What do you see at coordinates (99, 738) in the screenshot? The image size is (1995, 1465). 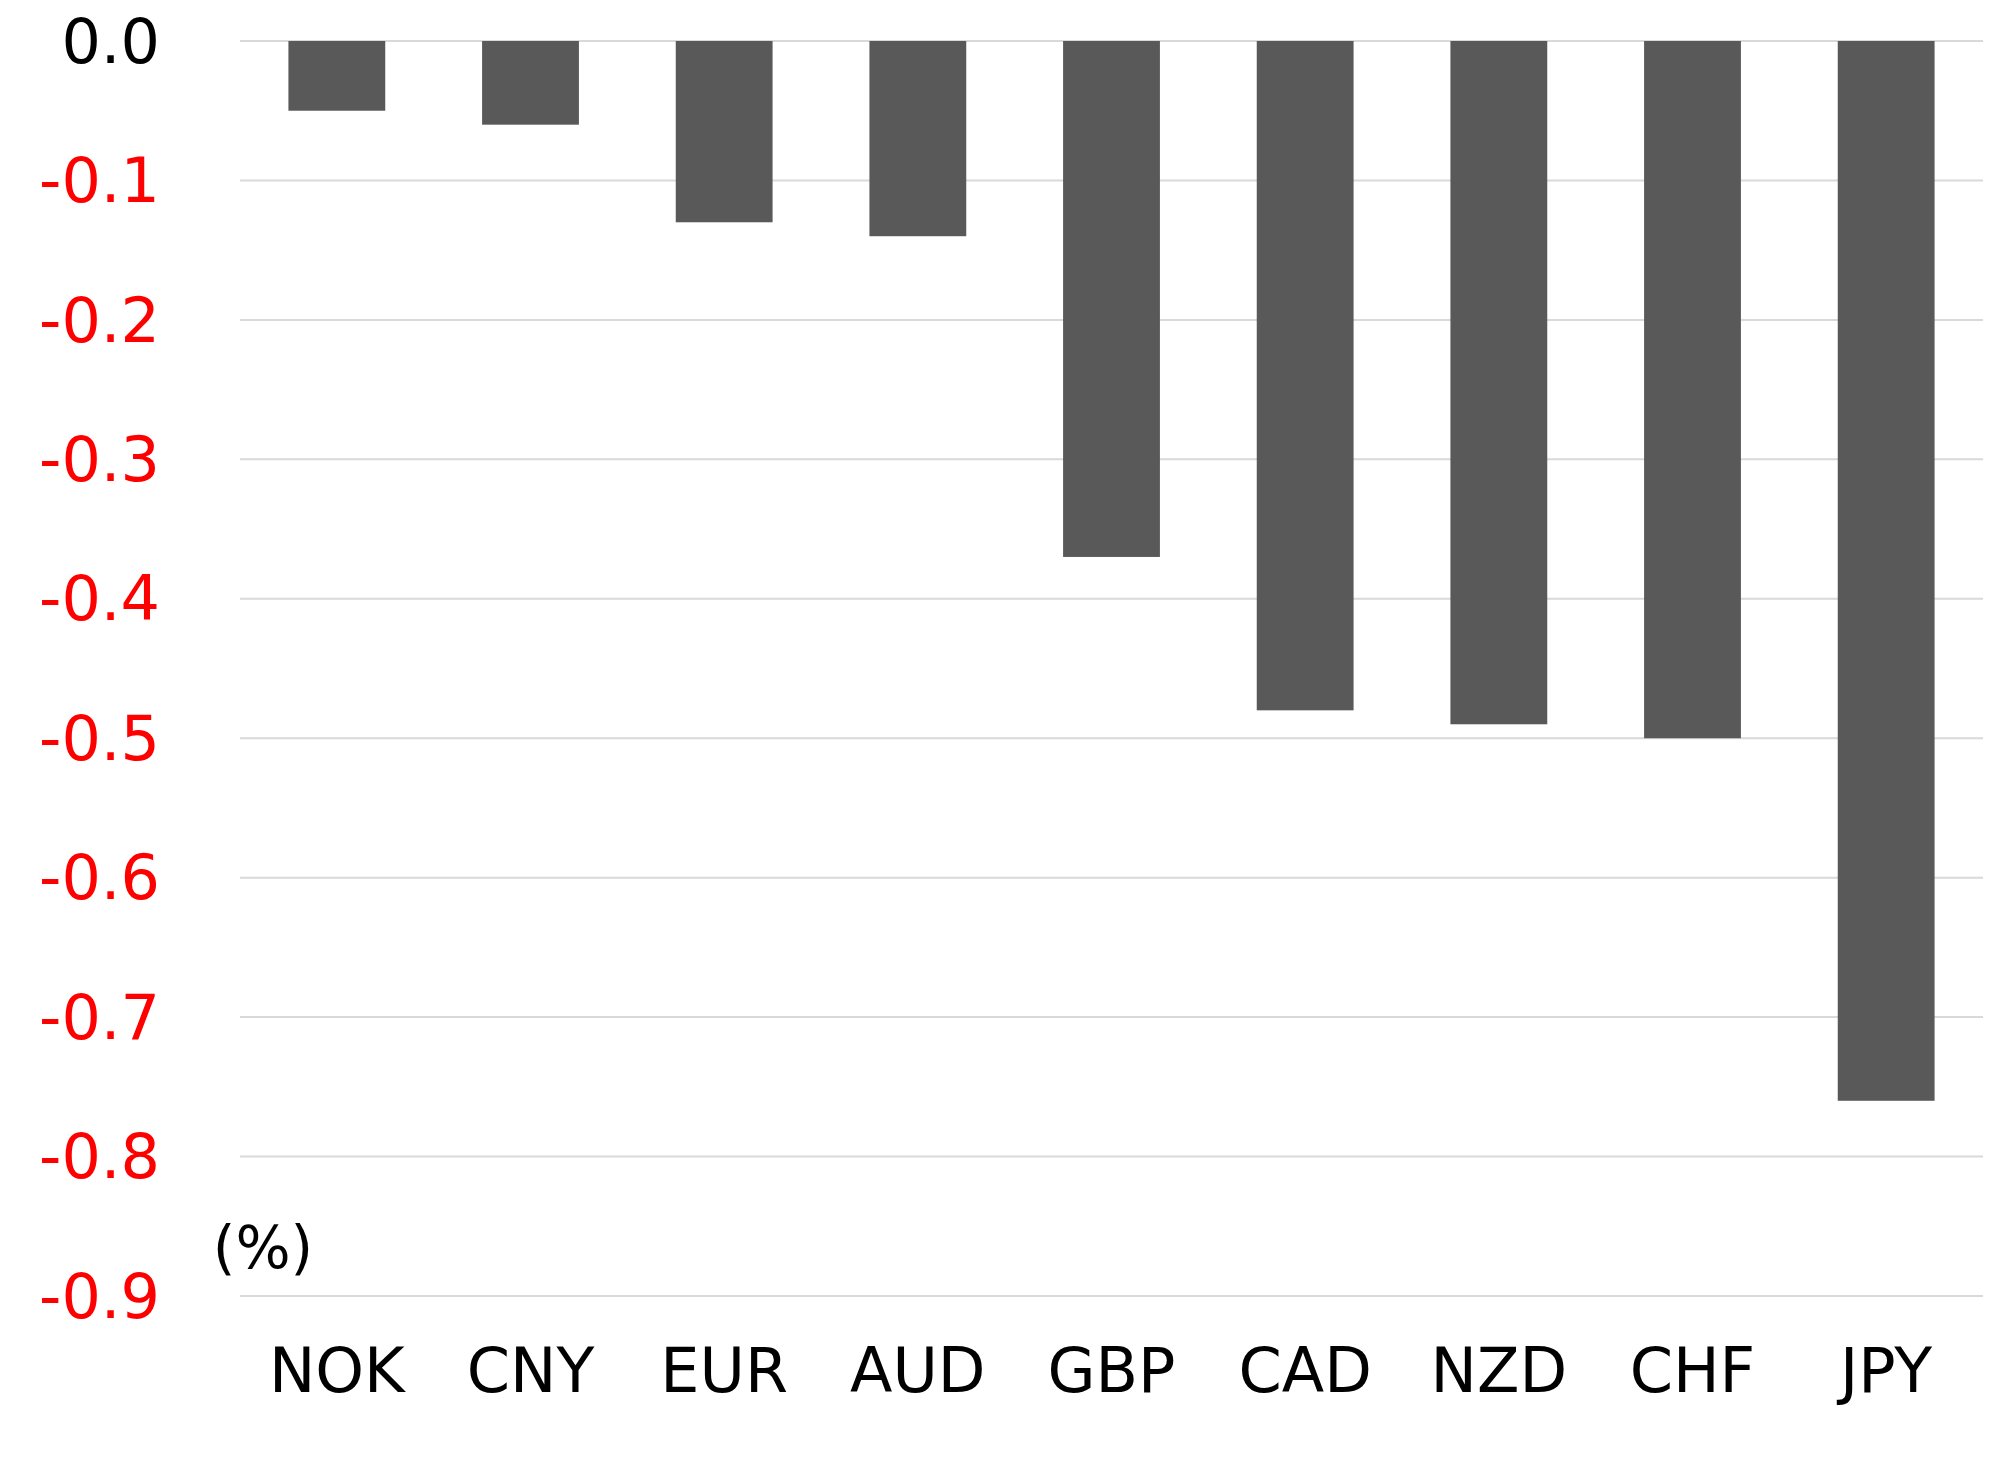 I see `y-tick-label: -0.5` at bounding box center [99, 738].